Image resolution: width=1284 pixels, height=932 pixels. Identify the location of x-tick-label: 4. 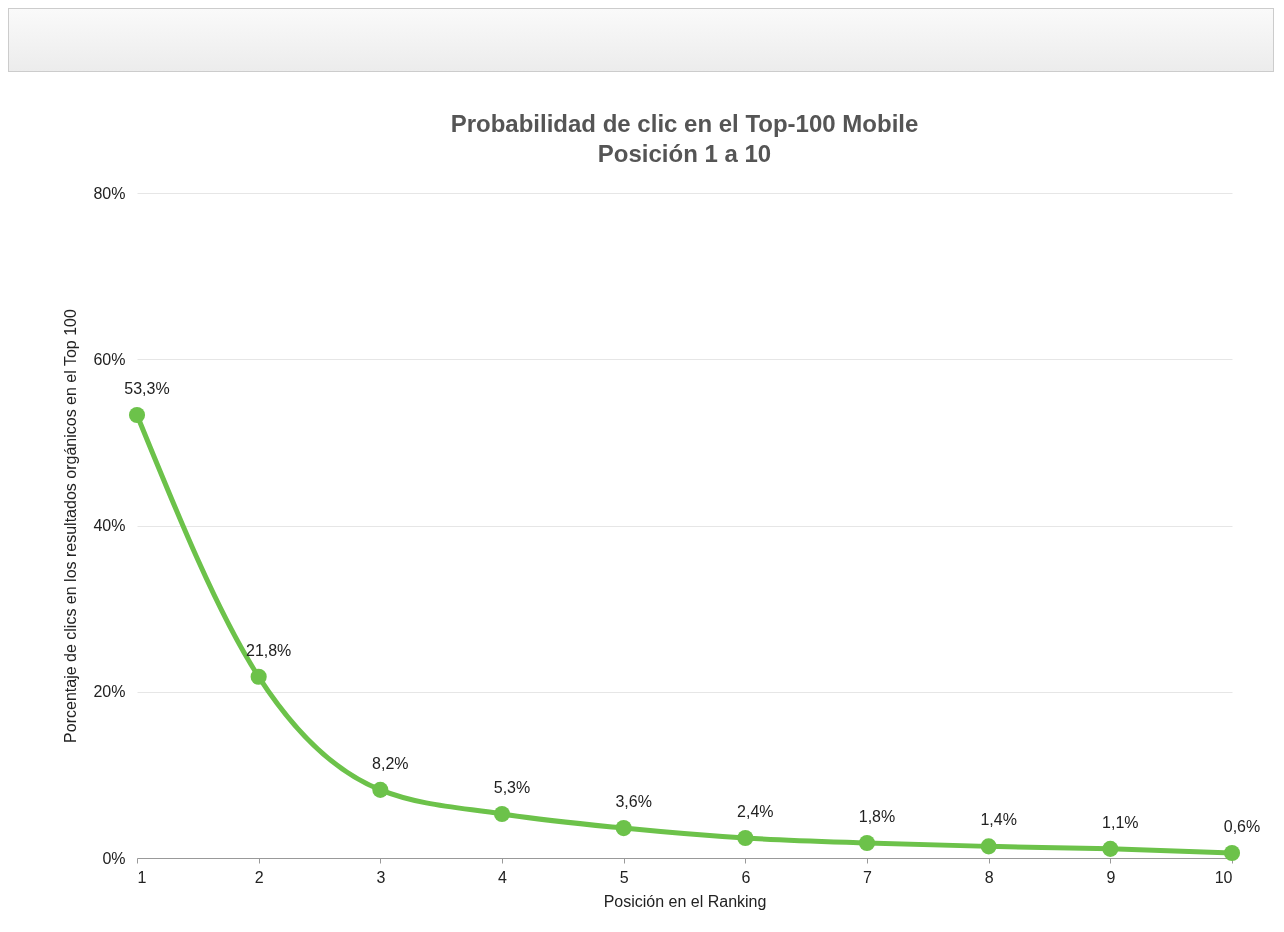
(503, 877).